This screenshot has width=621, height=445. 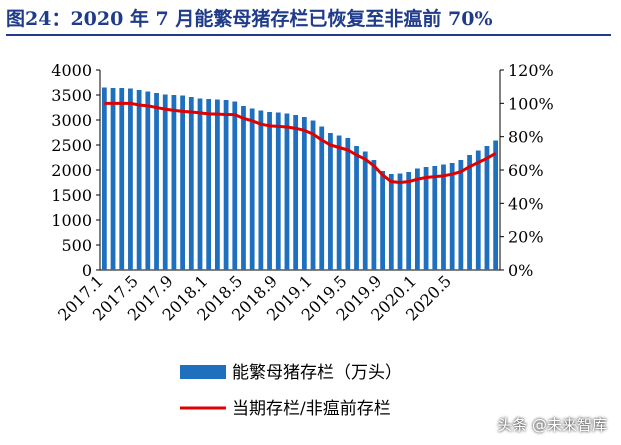 What do you see at coordinates (71, 95) in the screenshot?
I see `left-axis-tick-label: 3500` at bounding box center [71, 95].